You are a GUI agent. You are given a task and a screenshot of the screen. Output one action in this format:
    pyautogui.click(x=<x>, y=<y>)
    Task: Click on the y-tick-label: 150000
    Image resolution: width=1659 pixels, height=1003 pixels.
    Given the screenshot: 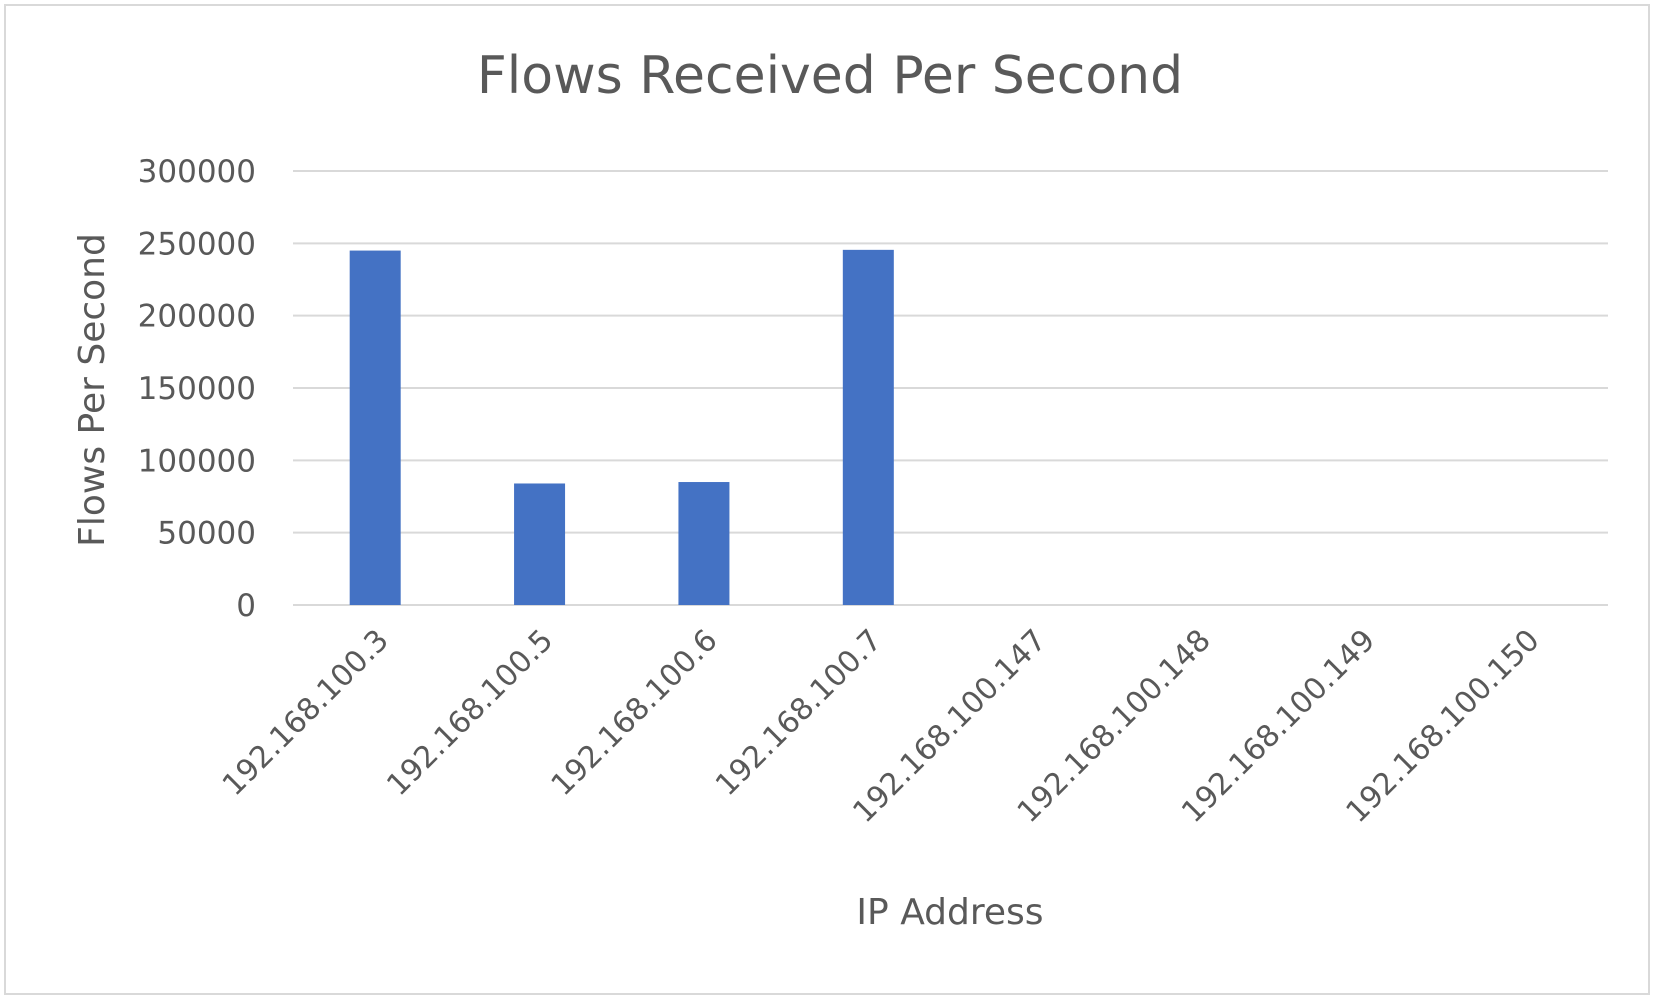 What is the action you would take?
    pyautogui.click(x=197, y=389)
    